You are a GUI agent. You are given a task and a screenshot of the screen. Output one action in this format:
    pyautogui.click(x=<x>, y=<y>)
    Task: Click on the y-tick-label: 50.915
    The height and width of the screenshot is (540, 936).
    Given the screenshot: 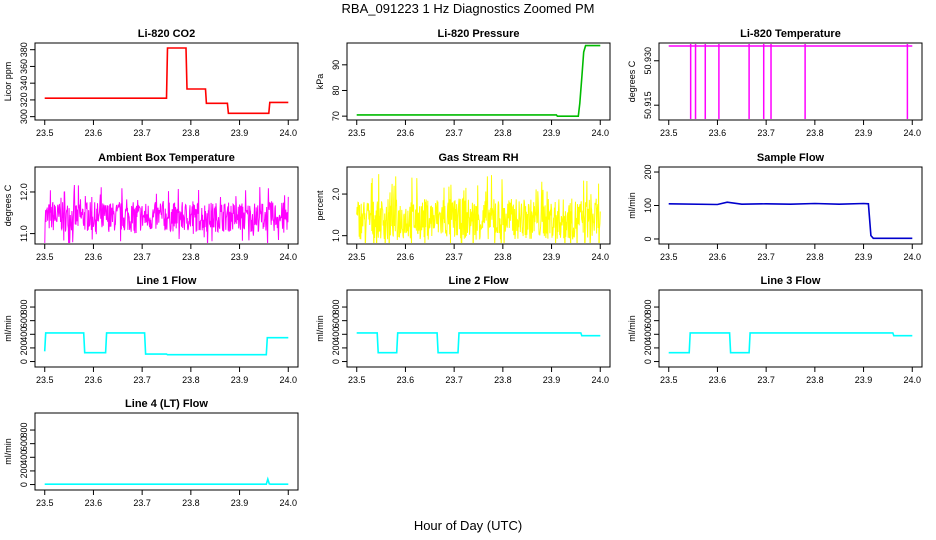 What is the action you would take?
    pyautogui.click(x=648, y=105)
    